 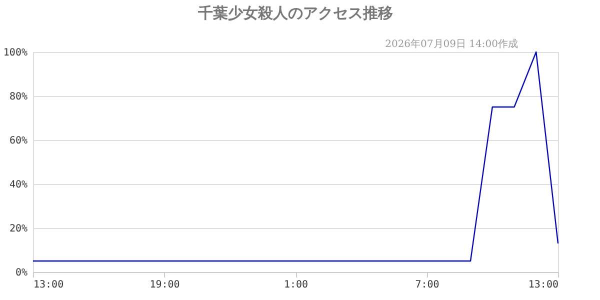 I want to click on y-tick-label: 60%, so click(x=18, y=141).